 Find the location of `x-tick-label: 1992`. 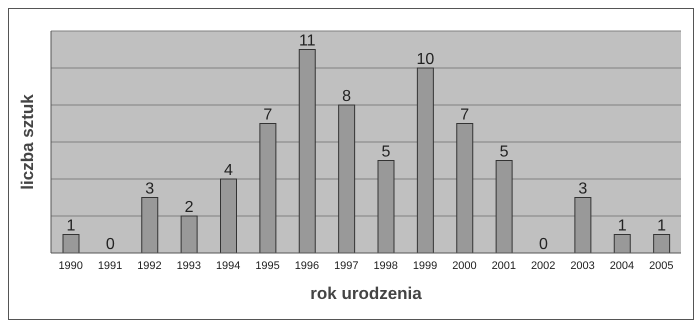

x-tick-label: 1992 is located at coordinates (149, 266).